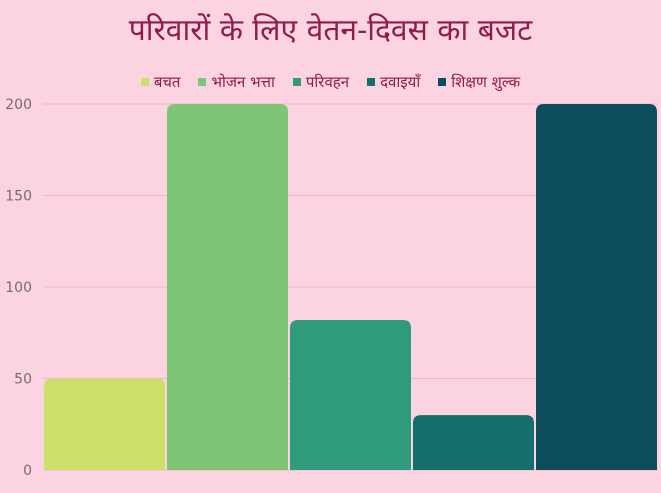  Describe the element at coordinates (23, 380) in the screenshot. I see `y-tick-label: 50` at that location.